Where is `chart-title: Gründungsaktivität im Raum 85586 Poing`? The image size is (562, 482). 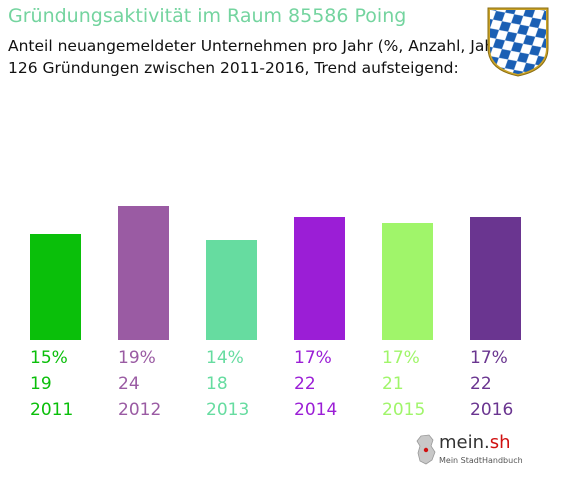 chart-title: Gründungsaktivität im Raum 85586 Poing is located at coordinates (207, 16).